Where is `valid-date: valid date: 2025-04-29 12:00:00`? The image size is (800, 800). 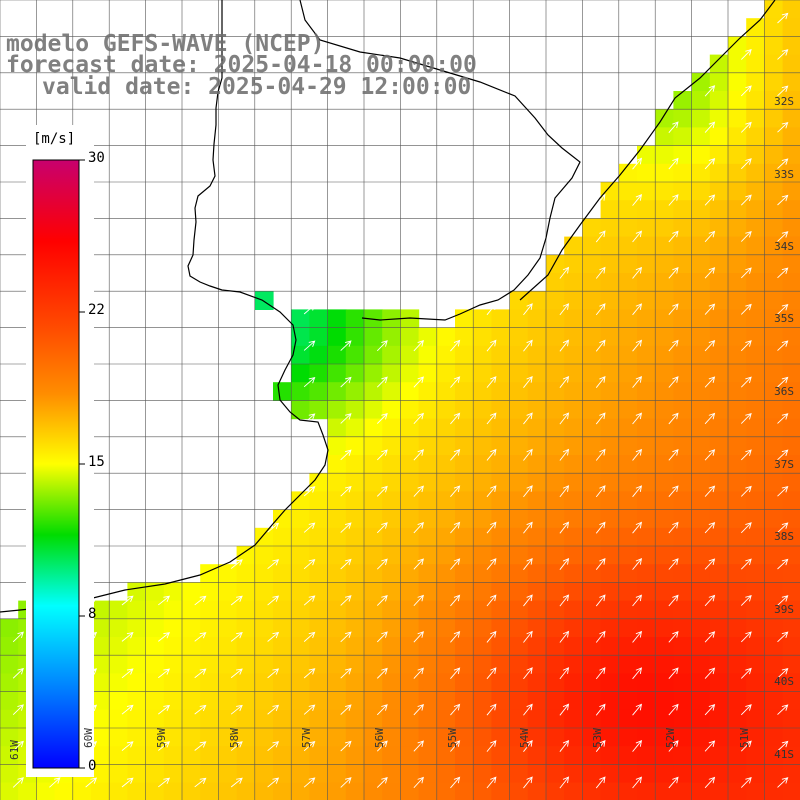
valid-date: valid date: 2025-04-29 12:00:00 is located at coordinates (257, 87).